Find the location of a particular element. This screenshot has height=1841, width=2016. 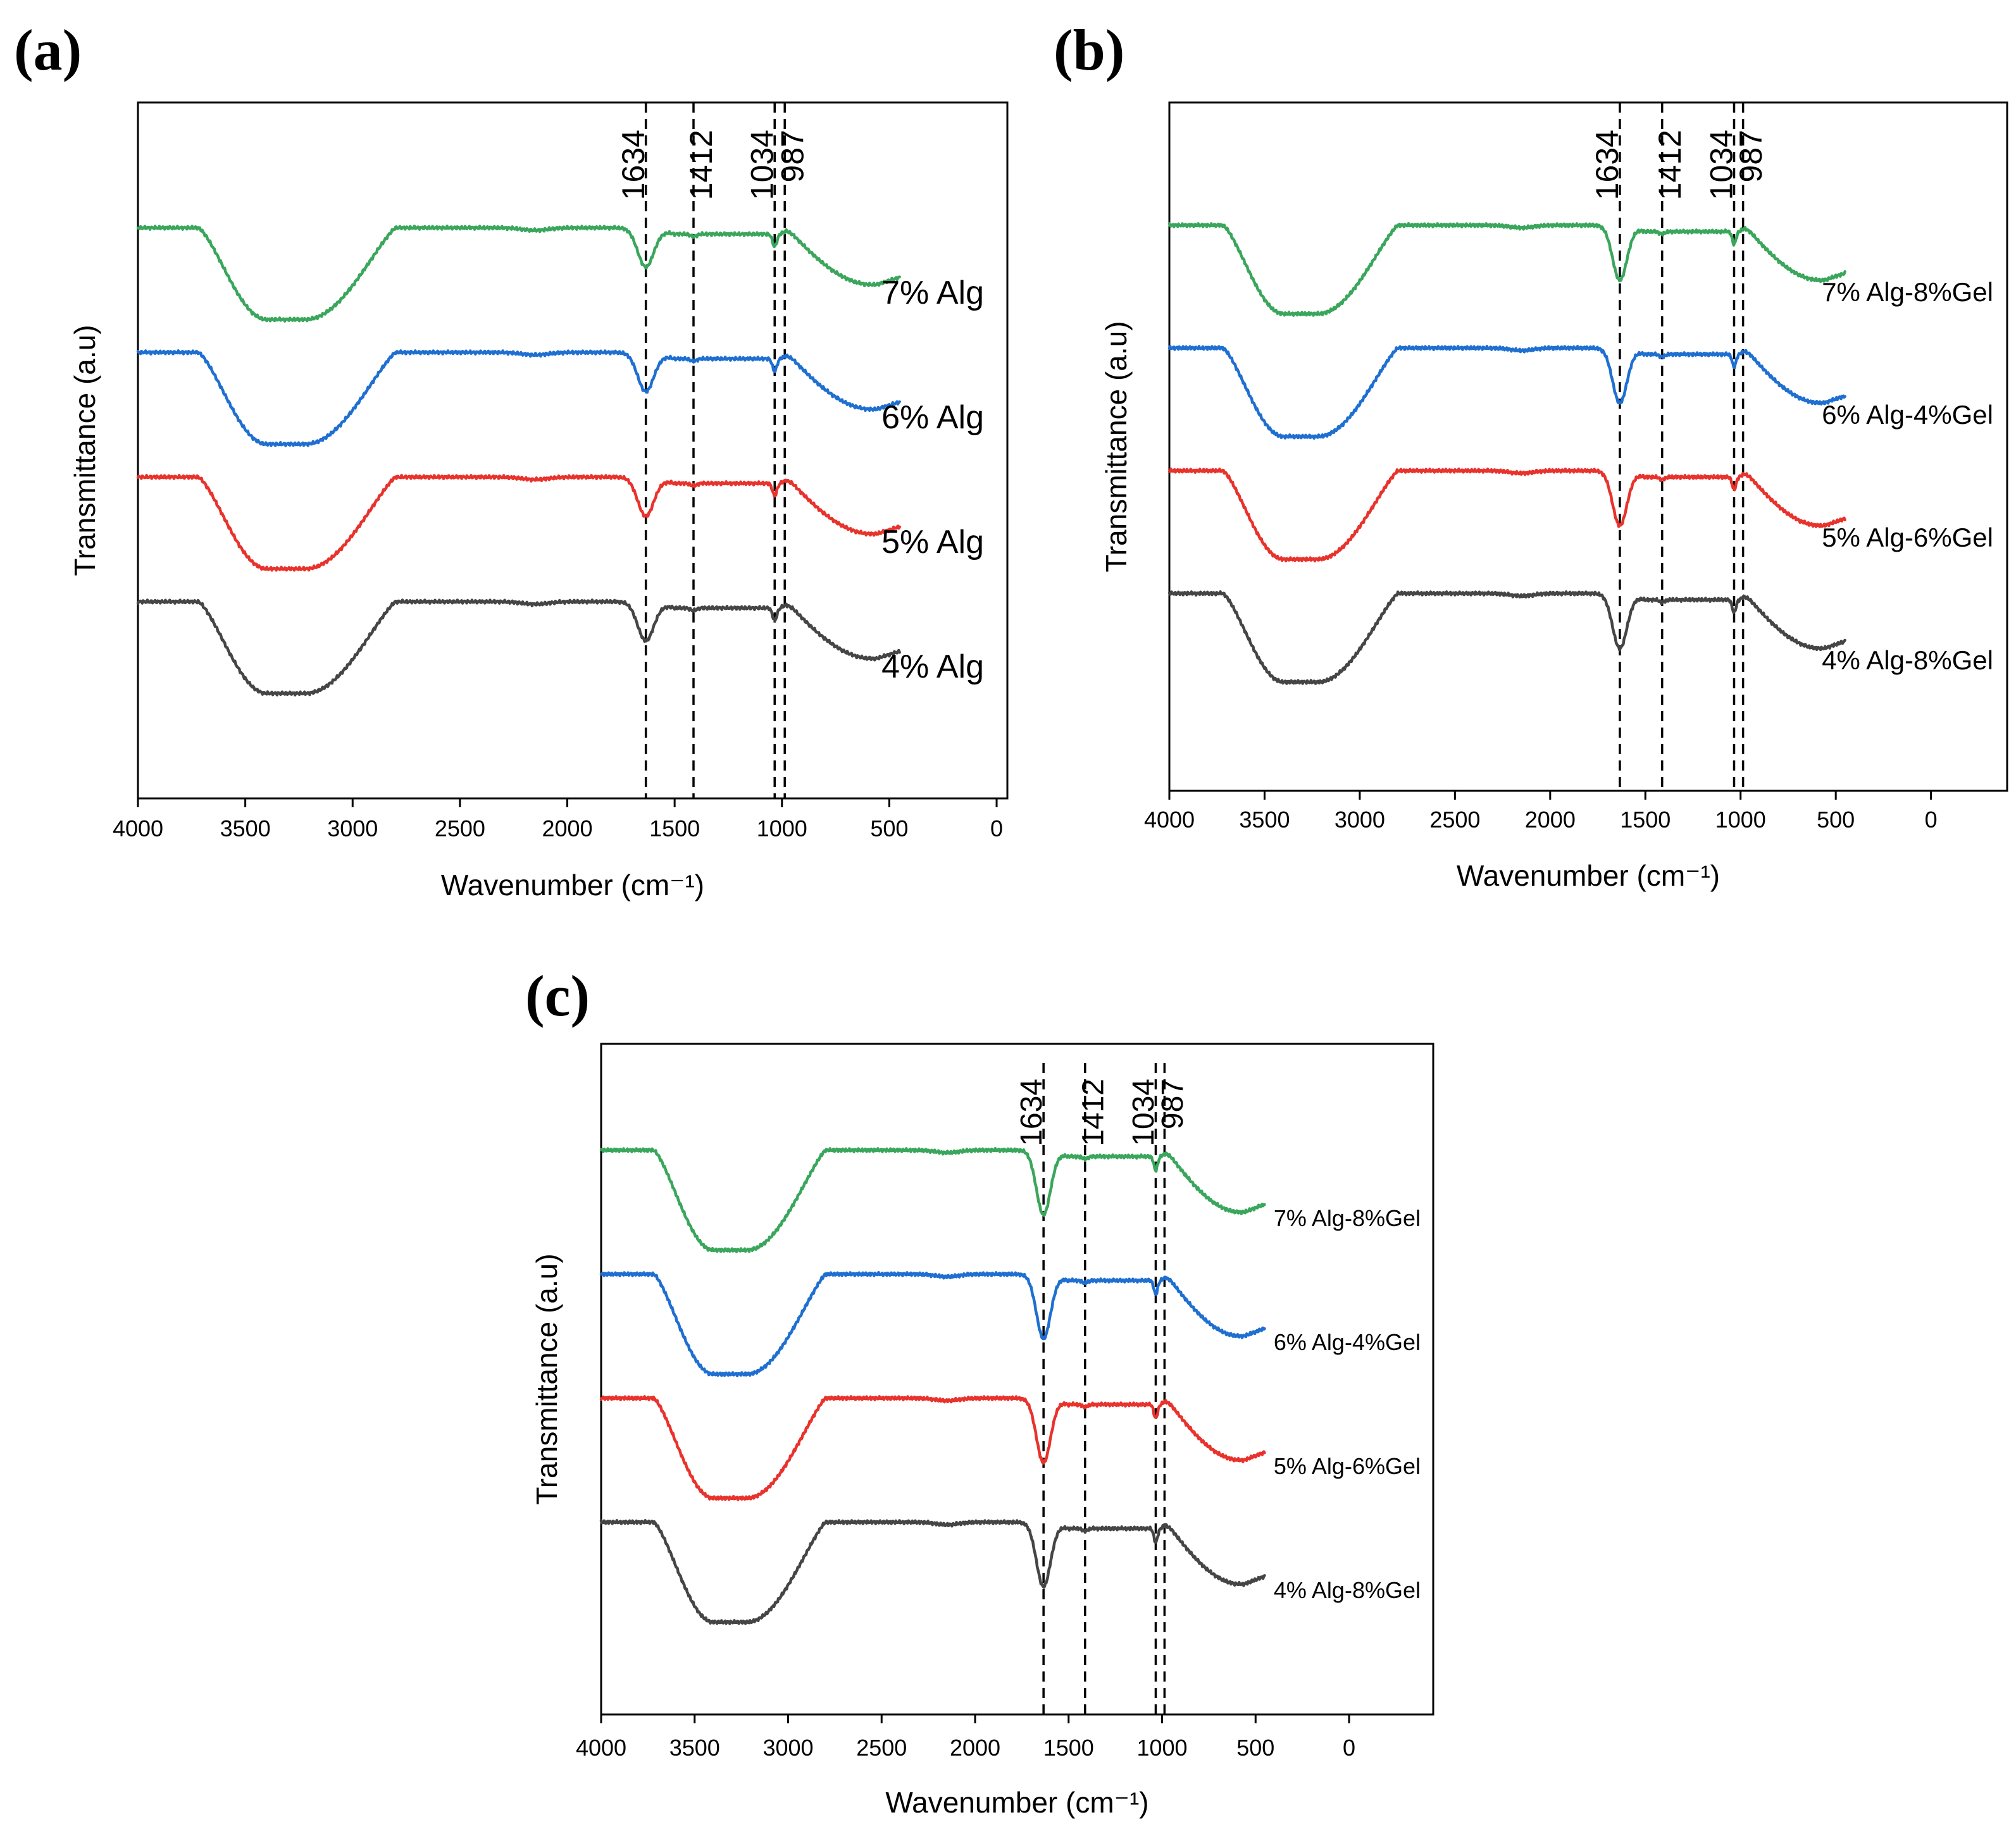

series-label: 5% Alg is located at coordinates (932, 542).